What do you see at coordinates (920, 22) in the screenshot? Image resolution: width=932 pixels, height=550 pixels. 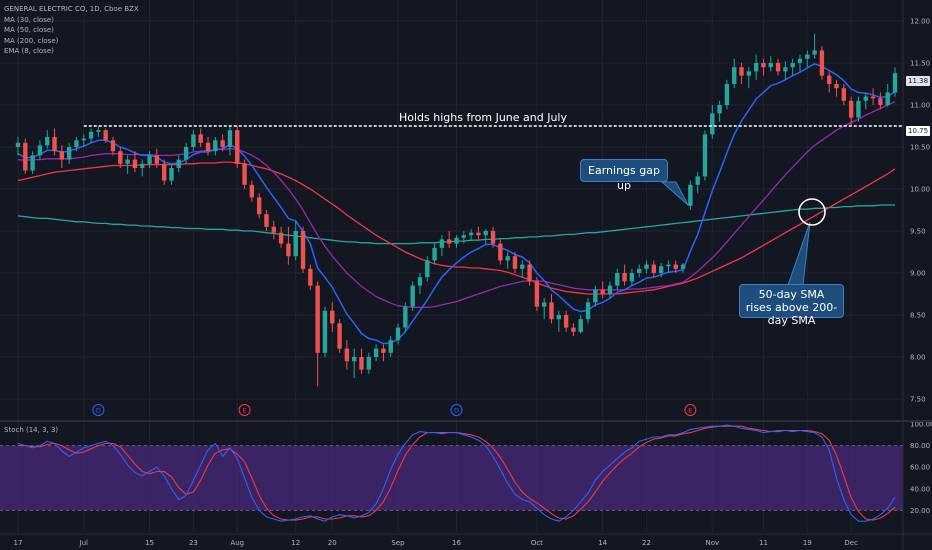 I see `price-tick-label: 12.00` at bounding box center [920, 22].